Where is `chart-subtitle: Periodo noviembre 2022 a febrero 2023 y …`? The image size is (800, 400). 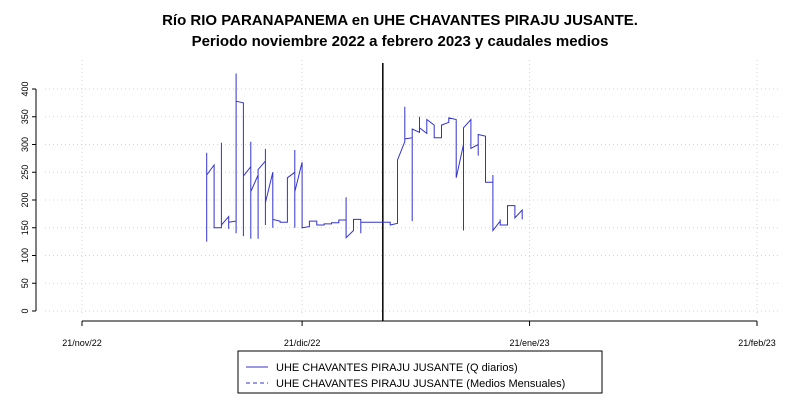 chart-subtitle: Periodo noviembre 2022 a febrero 2023 y … is located at coordinates (400, 41).